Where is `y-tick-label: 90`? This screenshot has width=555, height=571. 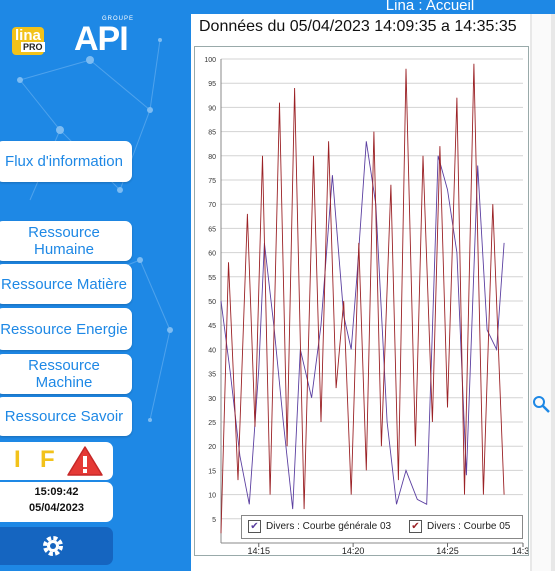 y-tick-label: 90 is located at coordinates (212, 108).